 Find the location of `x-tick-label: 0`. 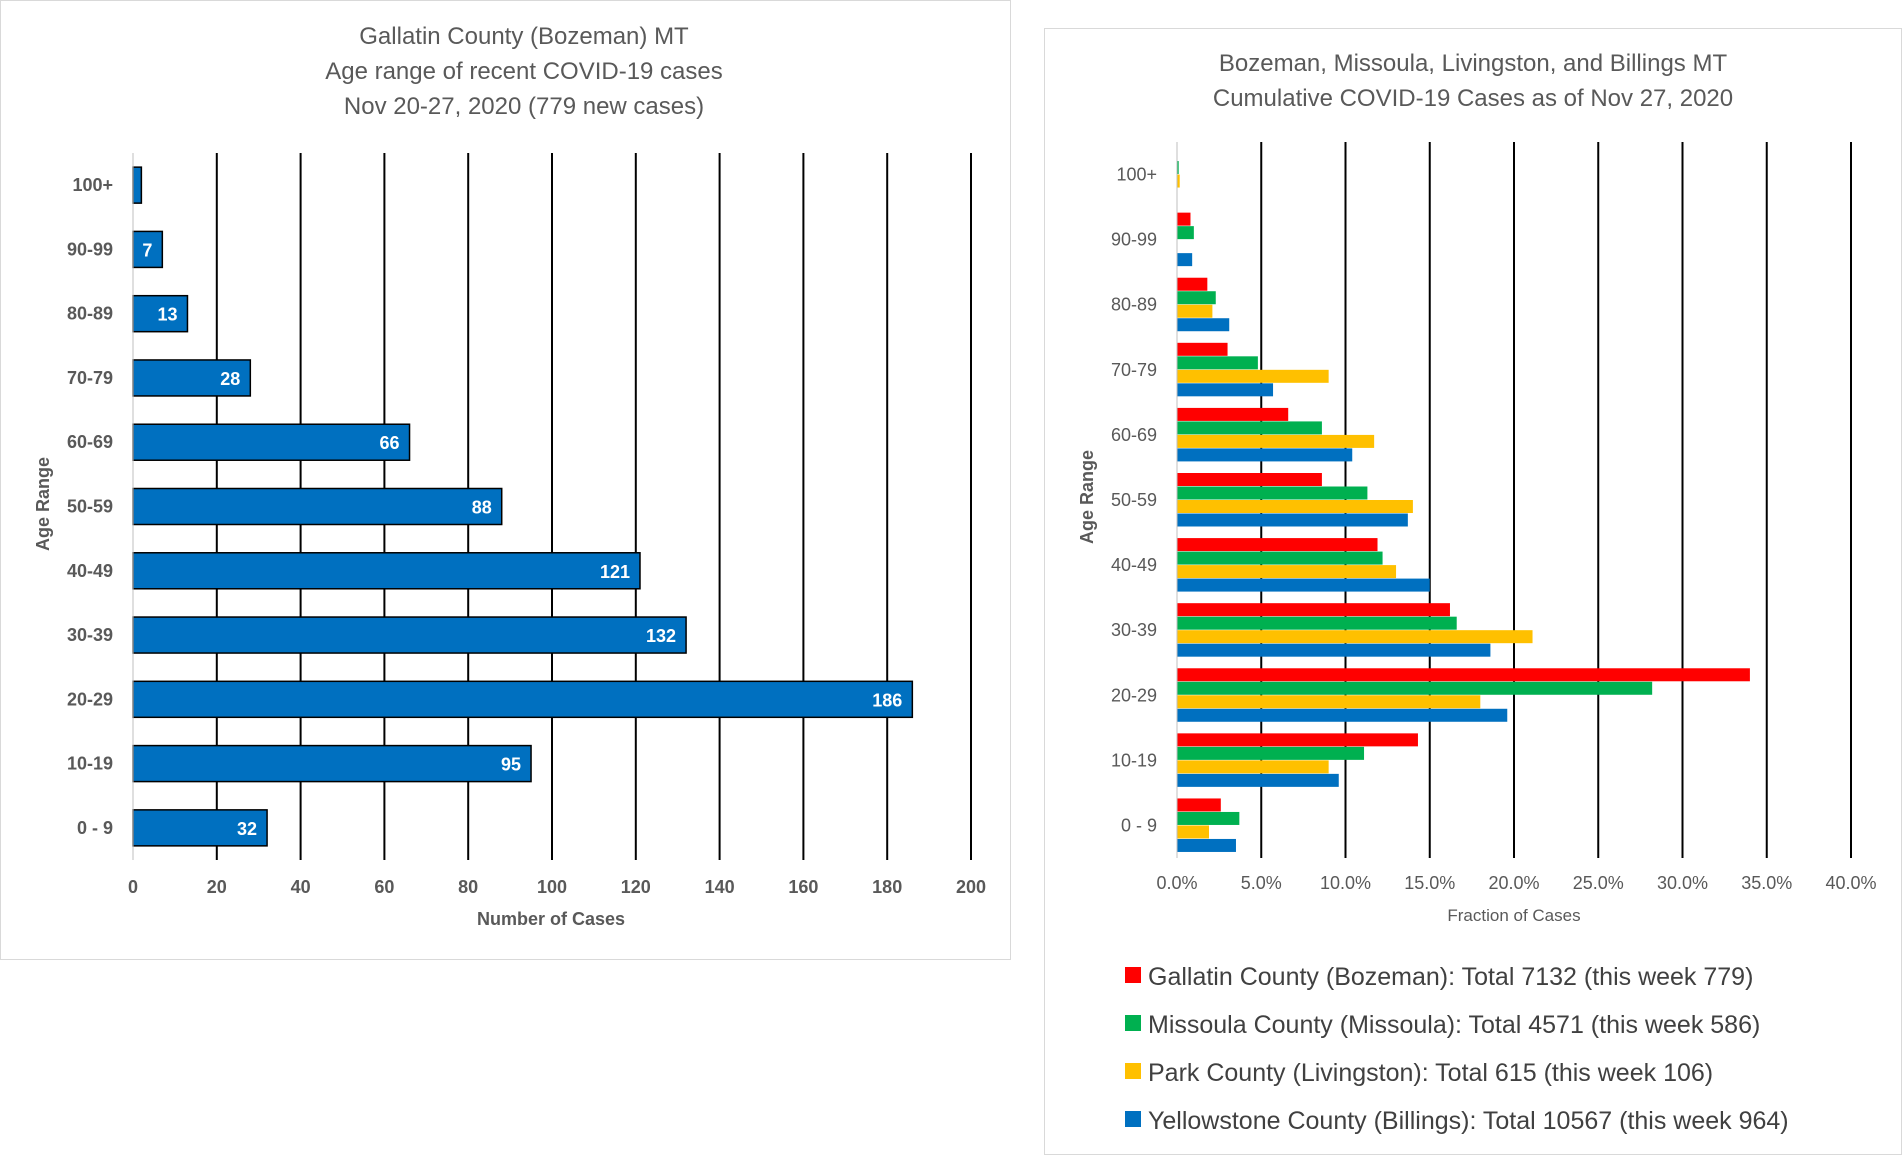

x-tick-label: 0 is located at coordinates (133, 887).